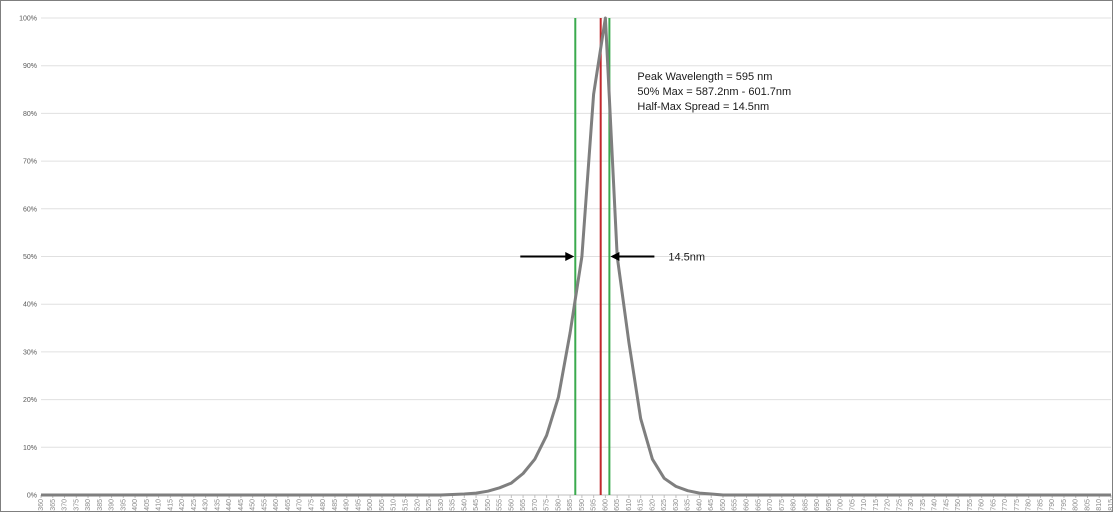 Image resolution: width=1113 pixels, height=513 pixels. Describe the element at coordinates (629, 505) in the screenshot. I see `x-tick-label: 610` at that location.